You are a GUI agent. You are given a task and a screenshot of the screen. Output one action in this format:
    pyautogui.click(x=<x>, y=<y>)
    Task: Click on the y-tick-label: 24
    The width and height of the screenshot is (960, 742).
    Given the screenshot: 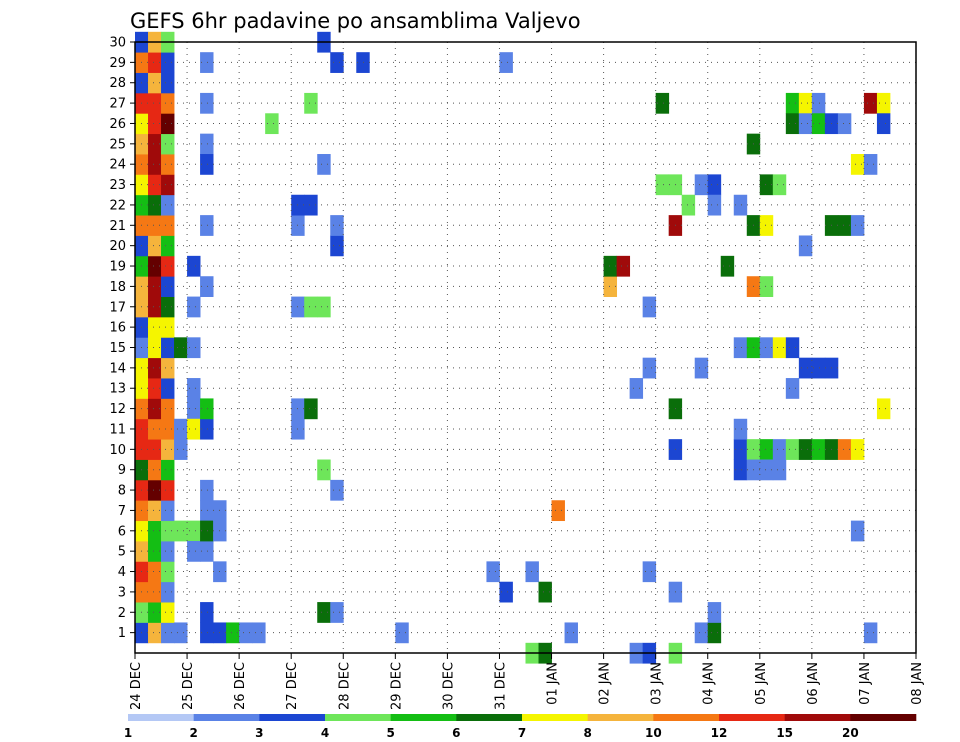 What is the action you would take?
    pyautogui.click(x=117, y=165)
    